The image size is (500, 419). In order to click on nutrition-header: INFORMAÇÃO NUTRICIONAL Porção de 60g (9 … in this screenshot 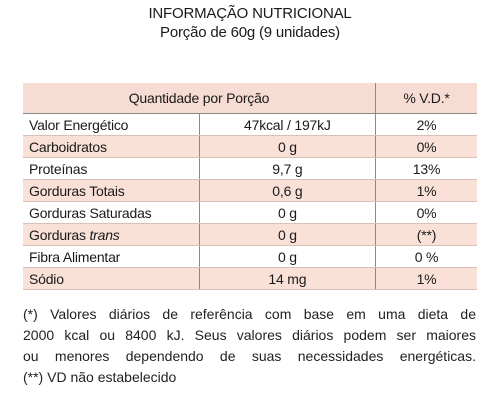, I will do `click(250, 23)`.